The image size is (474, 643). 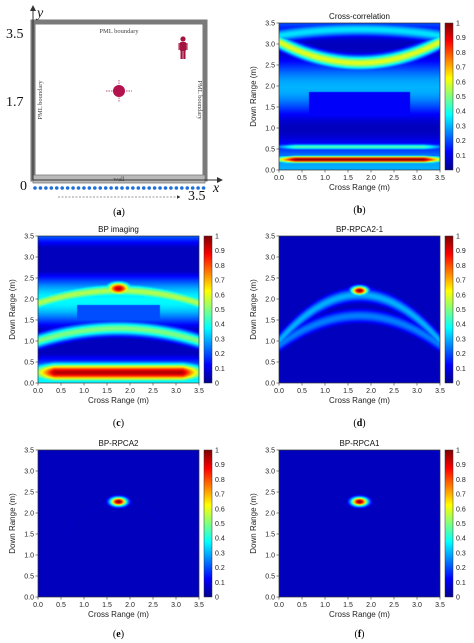 What do you see at coordinates (359, 443) in the screenshot?
I see `chart-title: BP-RPCA1` at bounding box center [359, 443].